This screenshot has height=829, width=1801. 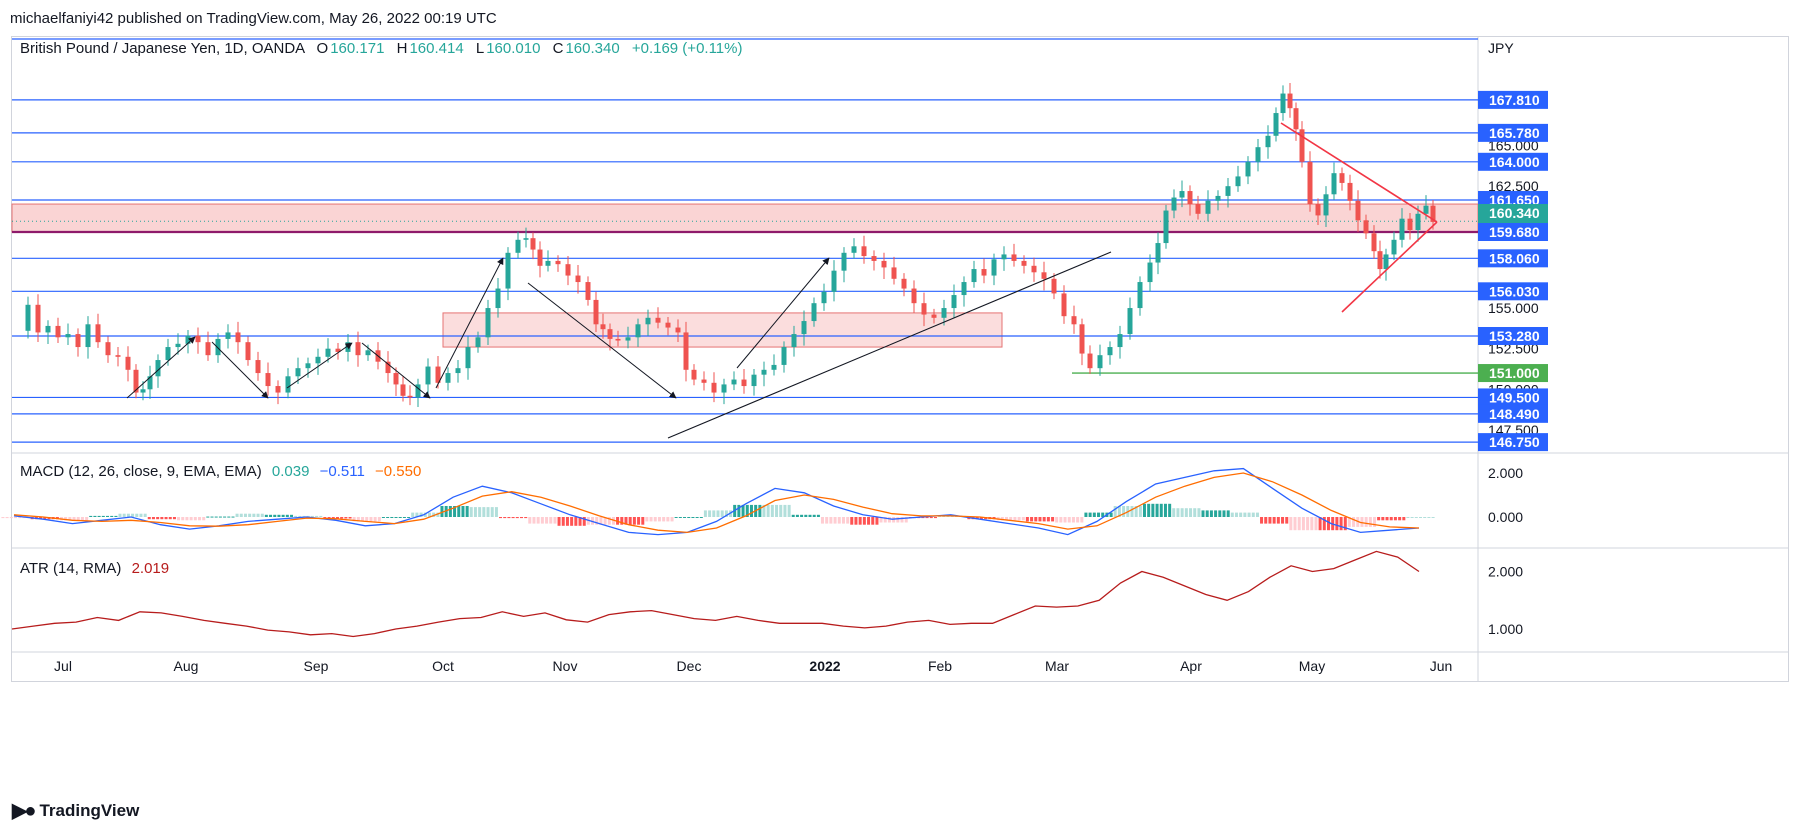 What do you see at coordinates (715, 594) in the screenshot?
I see `atr-line` at bounding box center [715, 594].